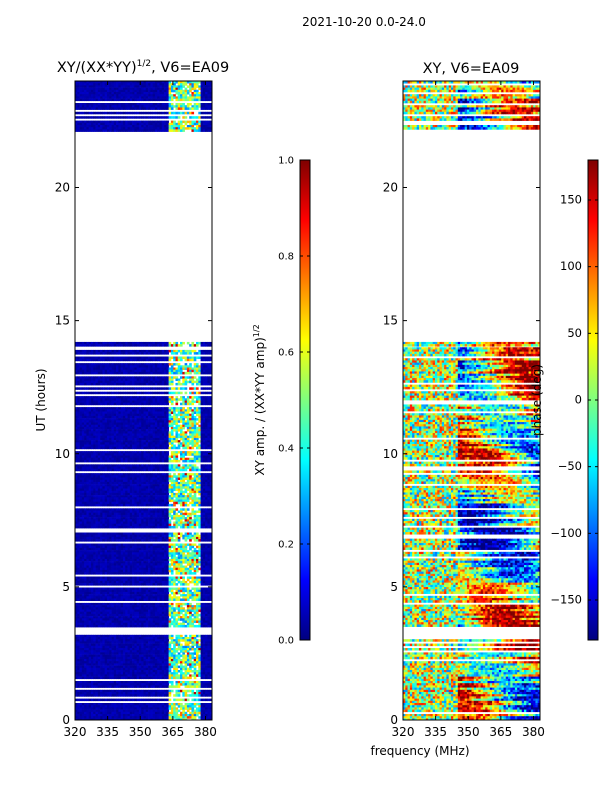 The width and height of the screenshot is (600, 800). I want to click on panel-phase-title: XY, V6=EA09, so click(471, 69).